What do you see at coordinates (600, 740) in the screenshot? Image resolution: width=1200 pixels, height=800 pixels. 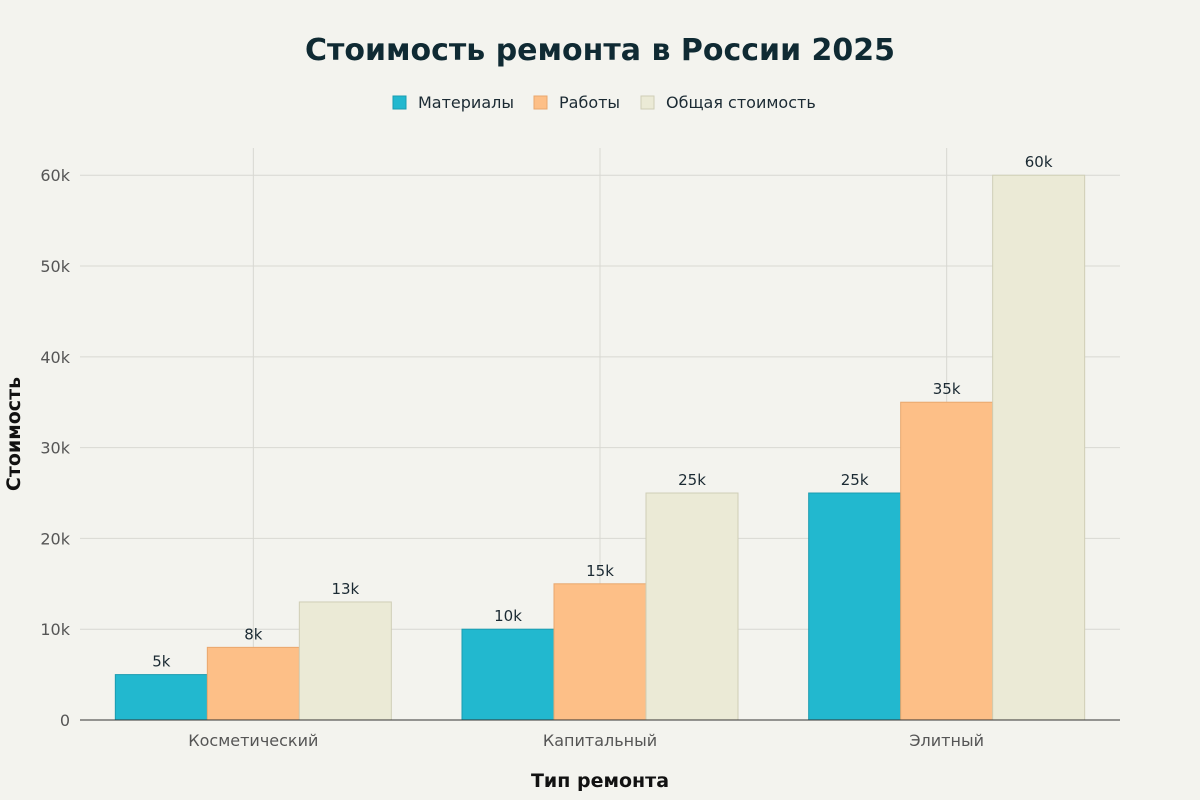 I see `x-tick-label: Капитальный` at bounding box center [600, 740].